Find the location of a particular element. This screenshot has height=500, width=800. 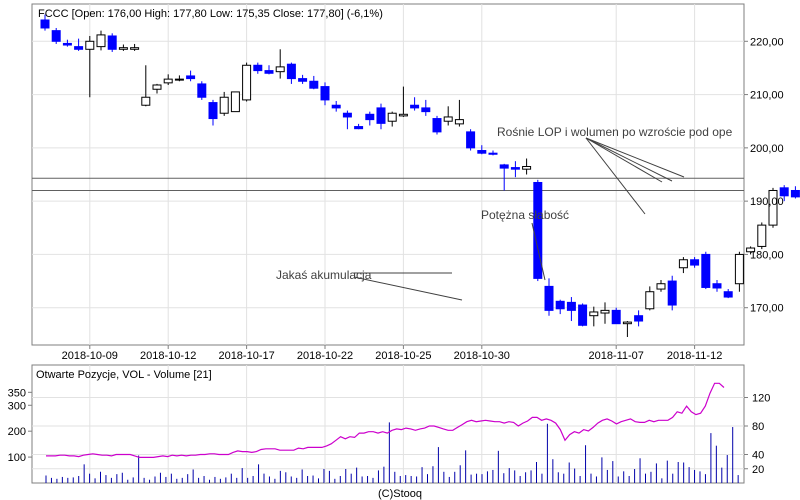

price-y-tick-label: 180,00 is located at coordinates (767, 255).